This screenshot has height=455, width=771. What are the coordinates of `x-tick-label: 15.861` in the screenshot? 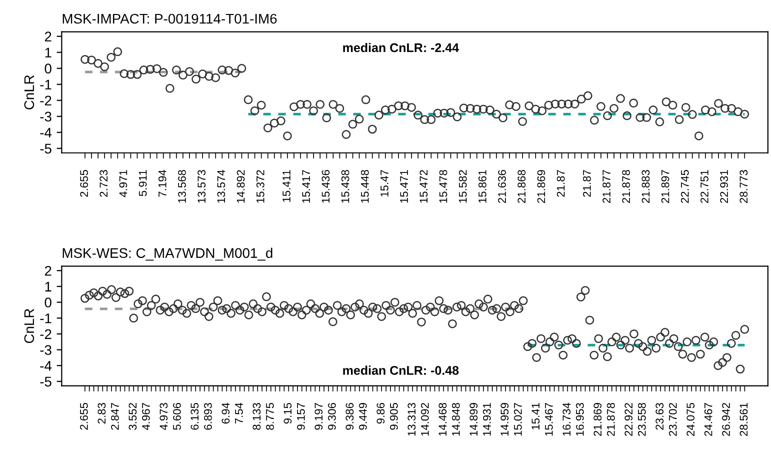 It's located at (482, 186).